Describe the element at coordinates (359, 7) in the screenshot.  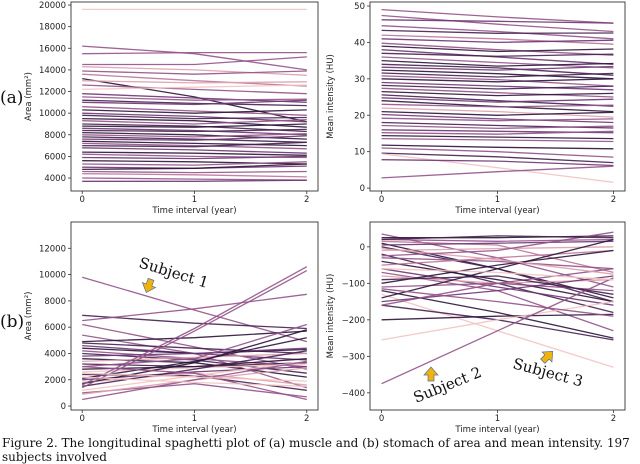
I see `y-tick-label: 50` at that location.